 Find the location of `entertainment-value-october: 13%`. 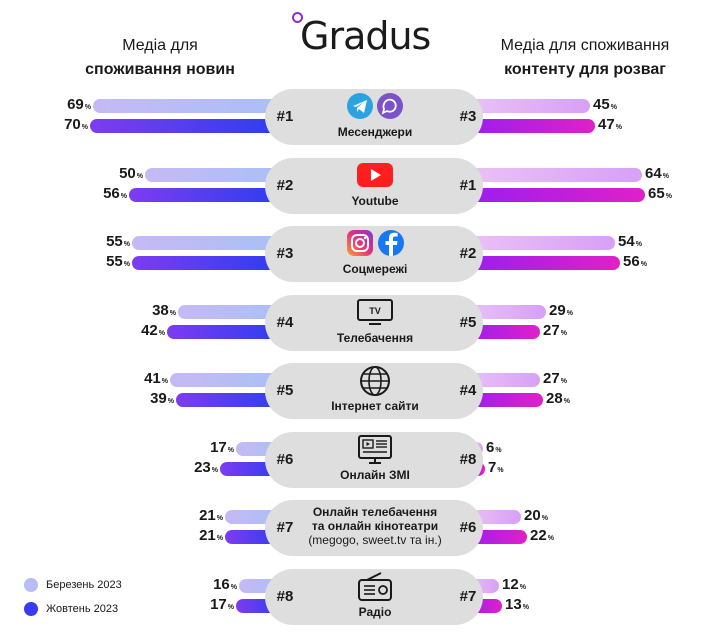

entertainment-value-october: 13% is located at coordinates (517, 604).